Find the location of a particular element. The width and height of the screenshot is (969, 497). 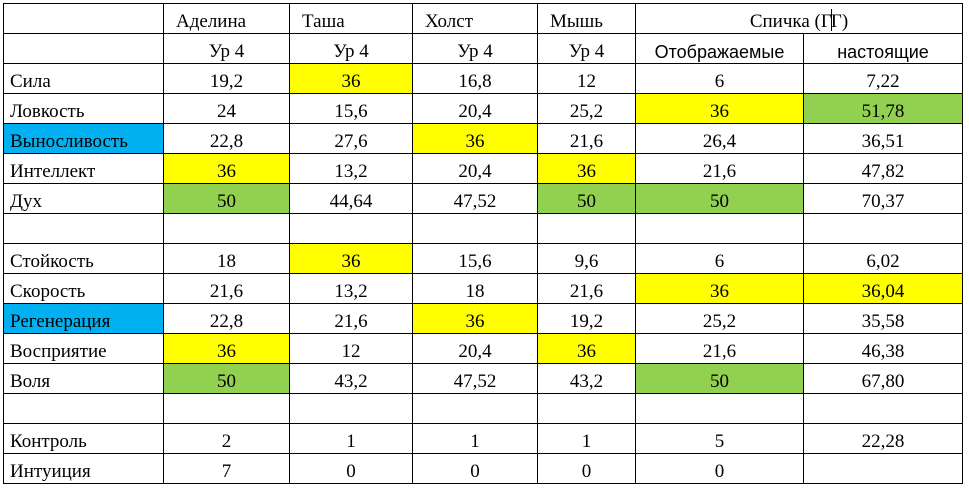

cell-real: 36,51 is located at coordinates (883, 138).